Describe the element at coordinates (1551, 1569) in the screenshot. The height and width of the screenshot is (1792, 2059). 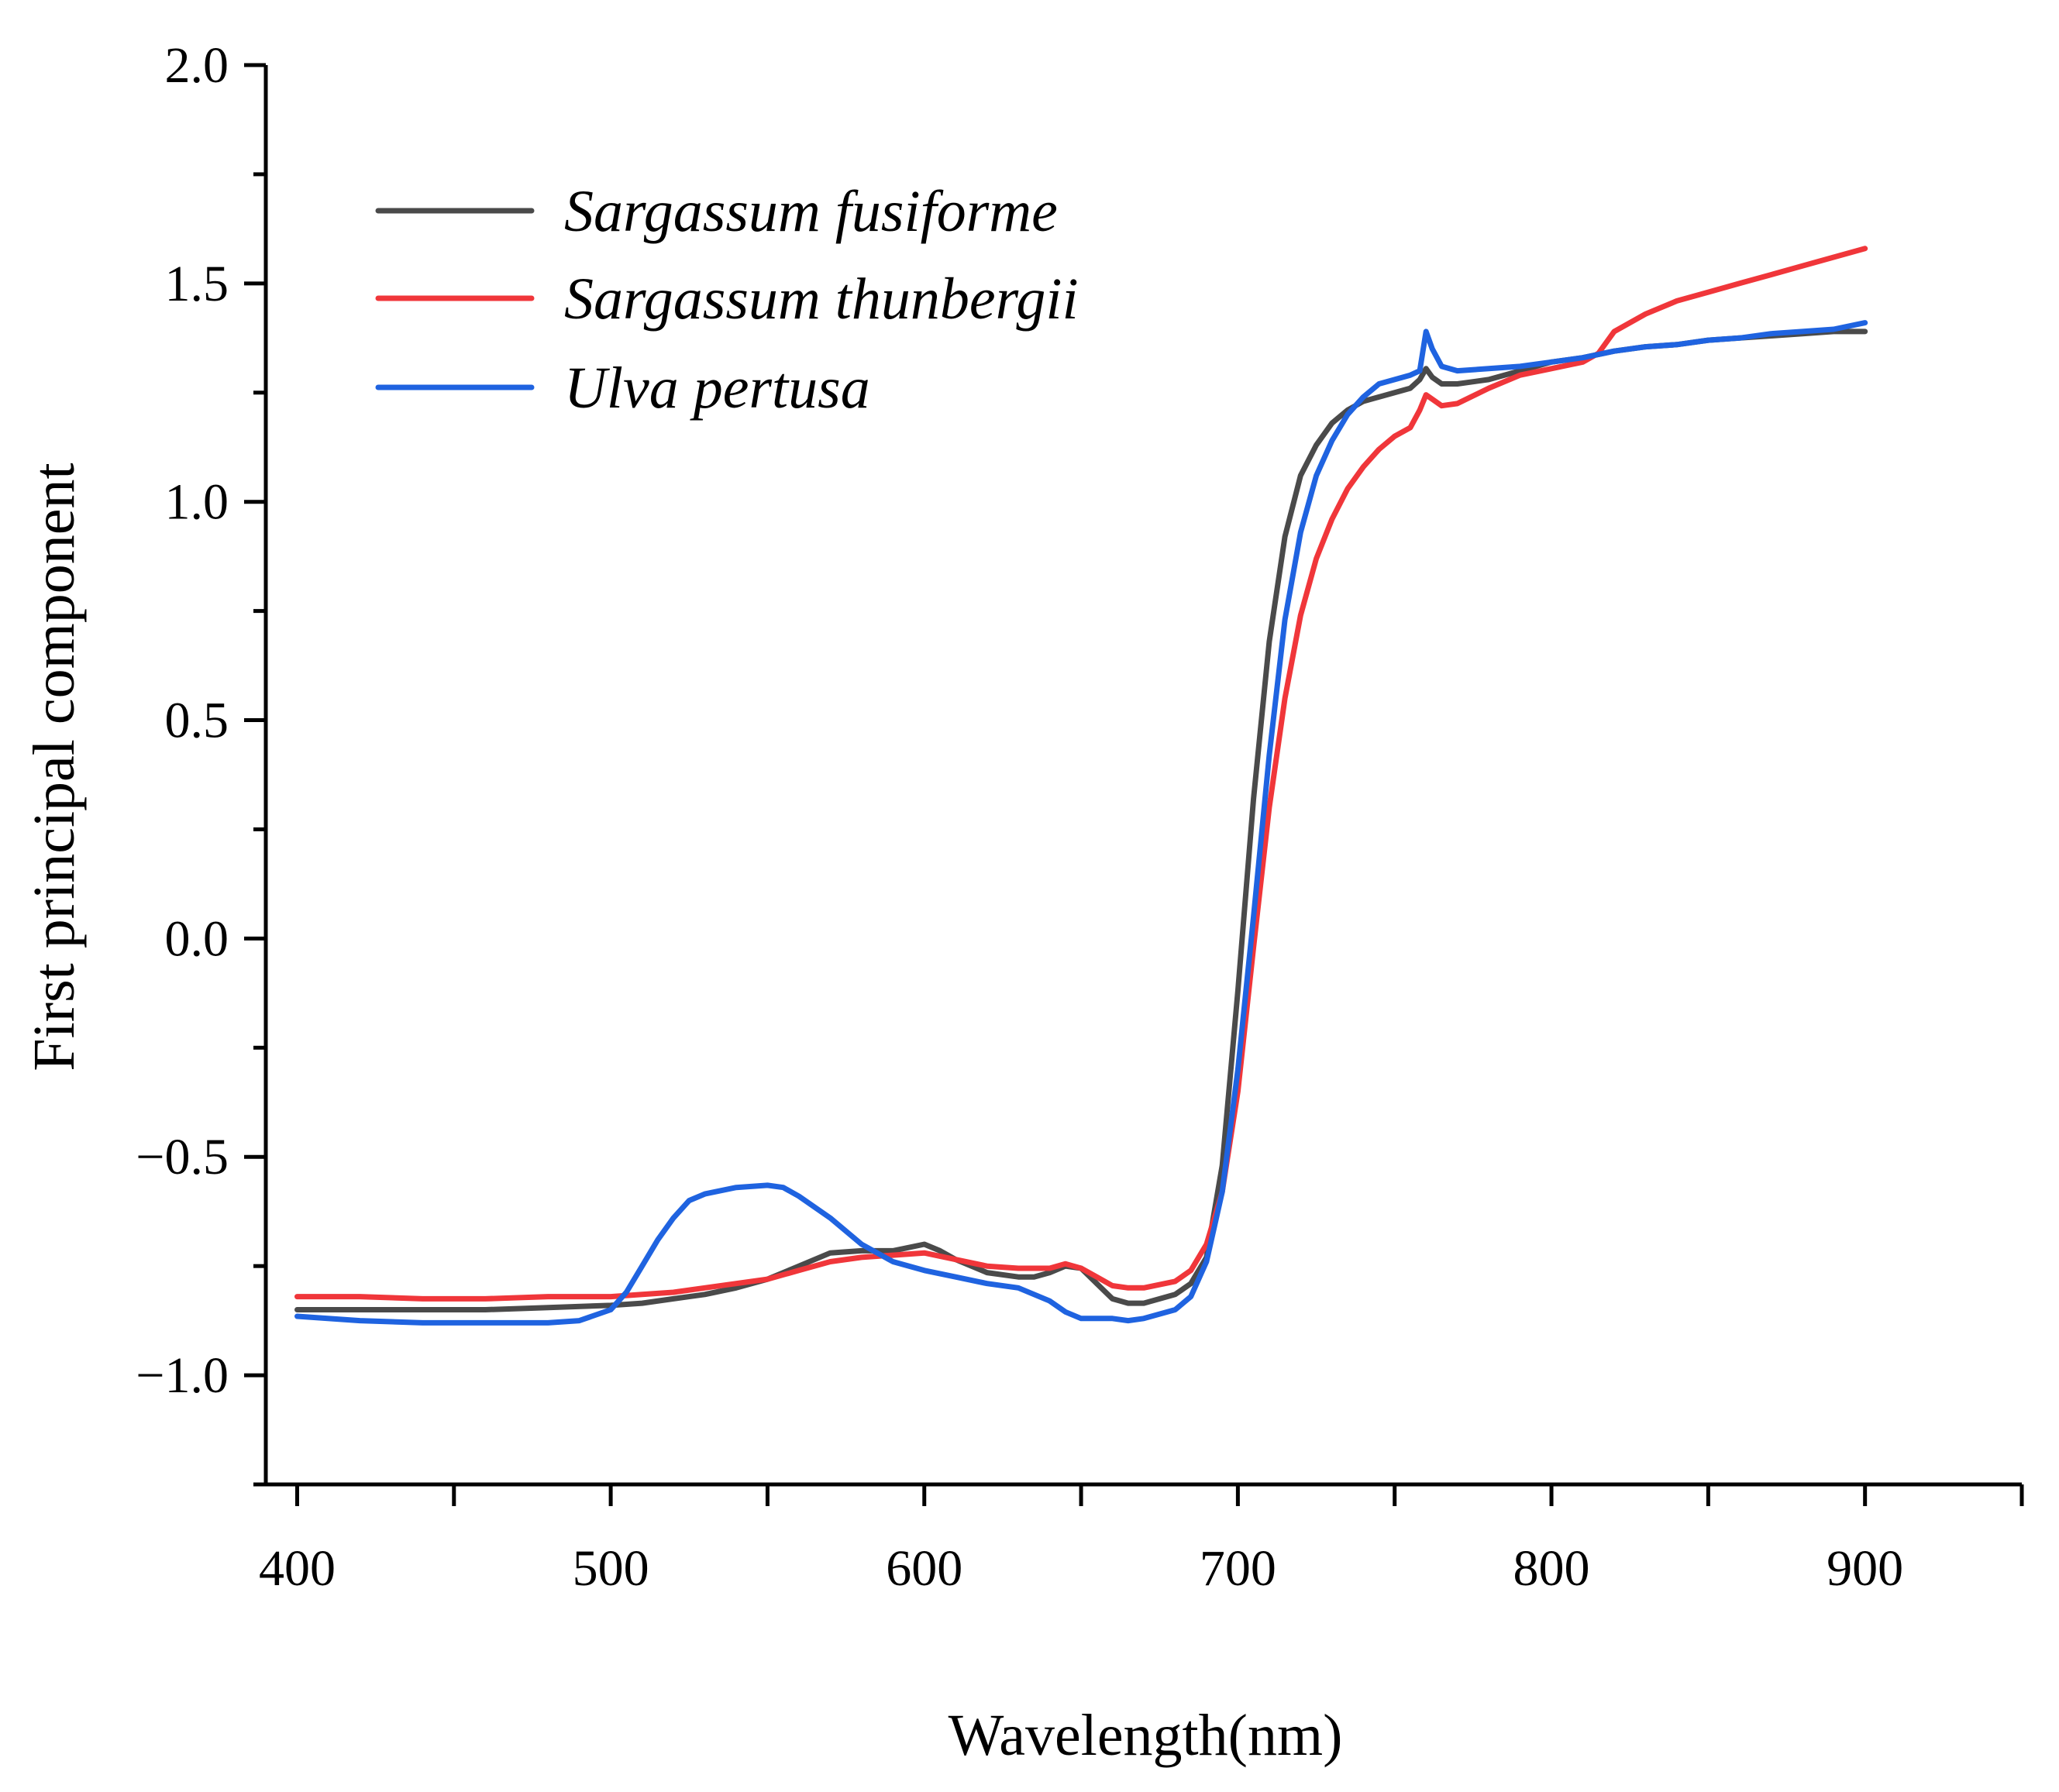
I see `x-tick-label-800: 800` at that location.